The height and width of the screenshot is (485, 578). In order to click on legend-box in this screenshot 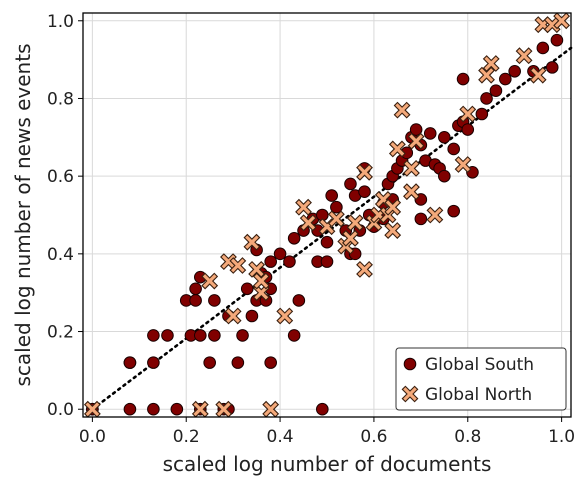, I will do `click(481, 379)`.